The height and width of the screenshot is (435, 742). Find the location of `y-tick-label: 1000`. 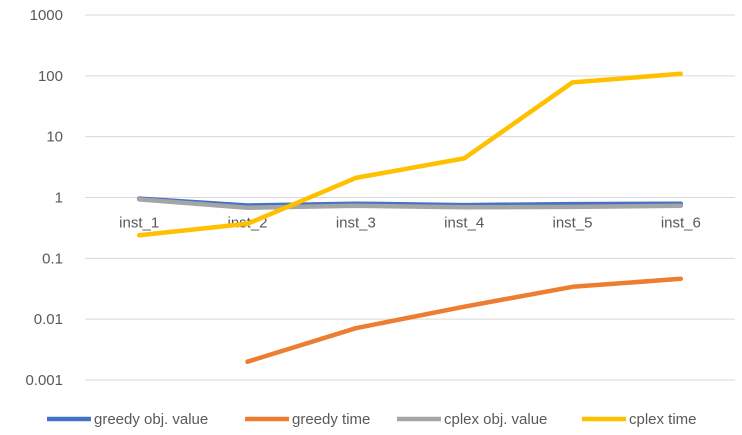

y-tick-label: 1000 is located at coordinates (46, 15).